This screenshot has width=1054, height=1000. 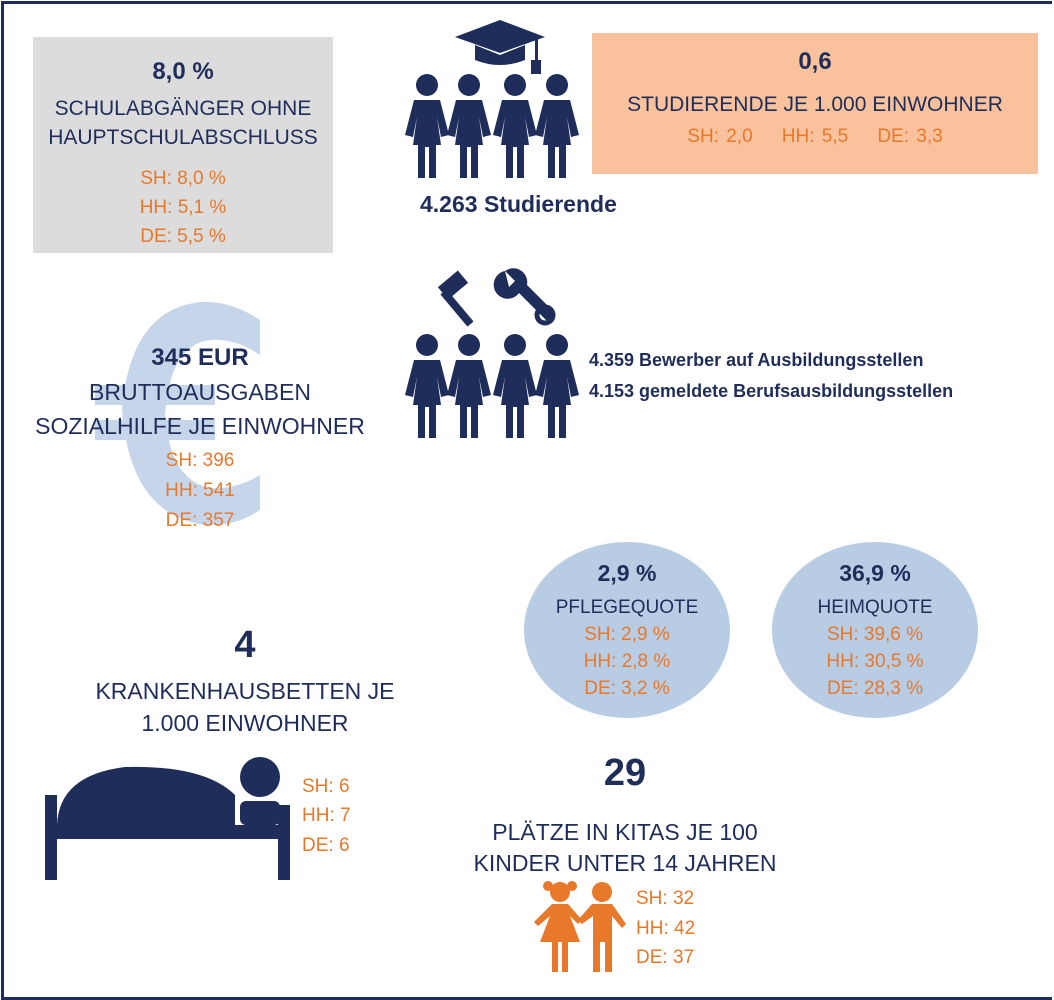 I want to click on social-label: SOZIALHILFE JE EINWOHNER, so click(x=200, y=426).